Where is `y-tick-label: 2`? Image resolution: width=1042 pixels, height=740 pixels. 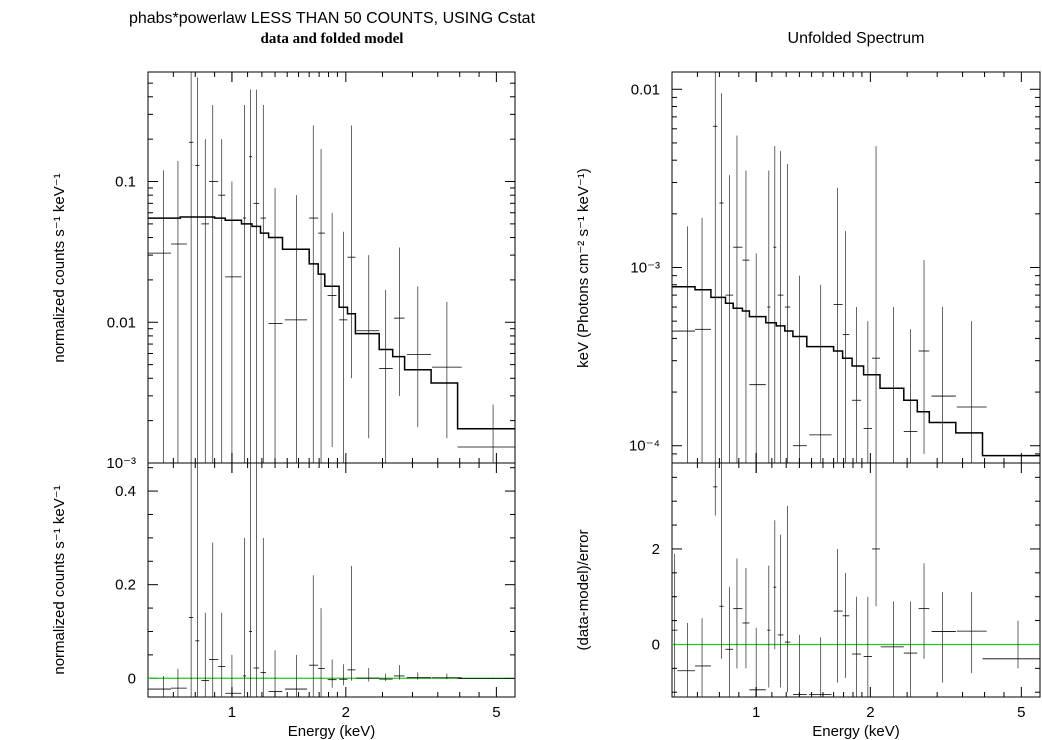 y-tick-label: 2 is located at coordinates (656, 549).